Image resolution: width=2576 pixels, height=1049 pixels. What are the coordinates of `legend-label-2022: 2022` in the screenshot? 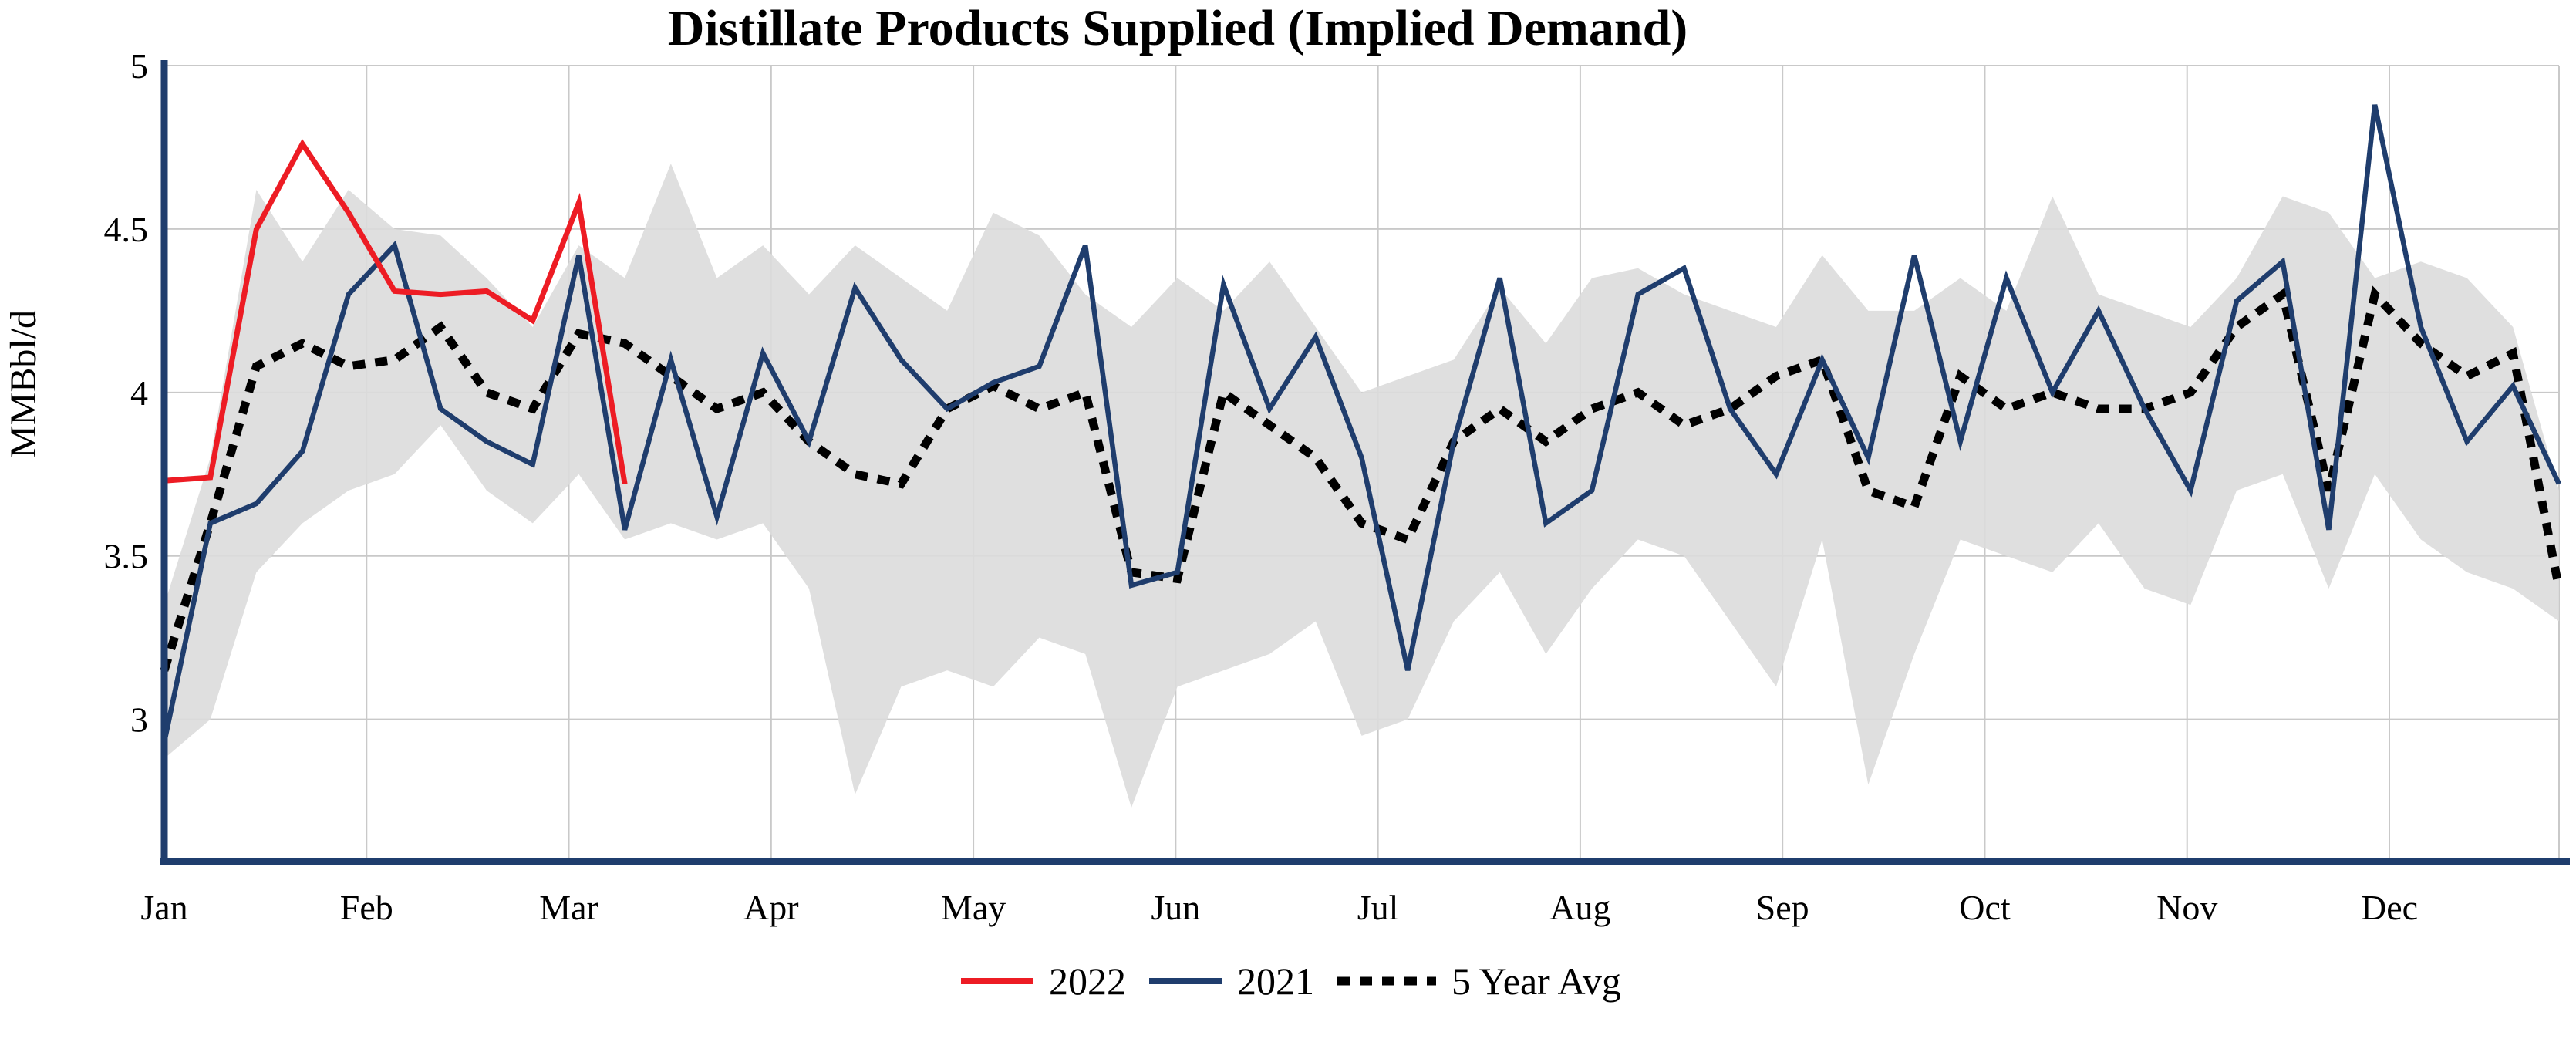 It's located at (1087, 981).